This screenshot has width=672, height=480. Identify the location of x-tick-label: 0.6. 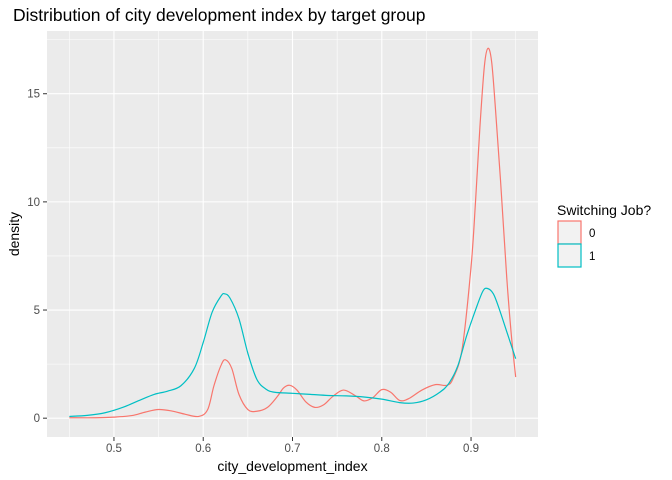
(203, 449).